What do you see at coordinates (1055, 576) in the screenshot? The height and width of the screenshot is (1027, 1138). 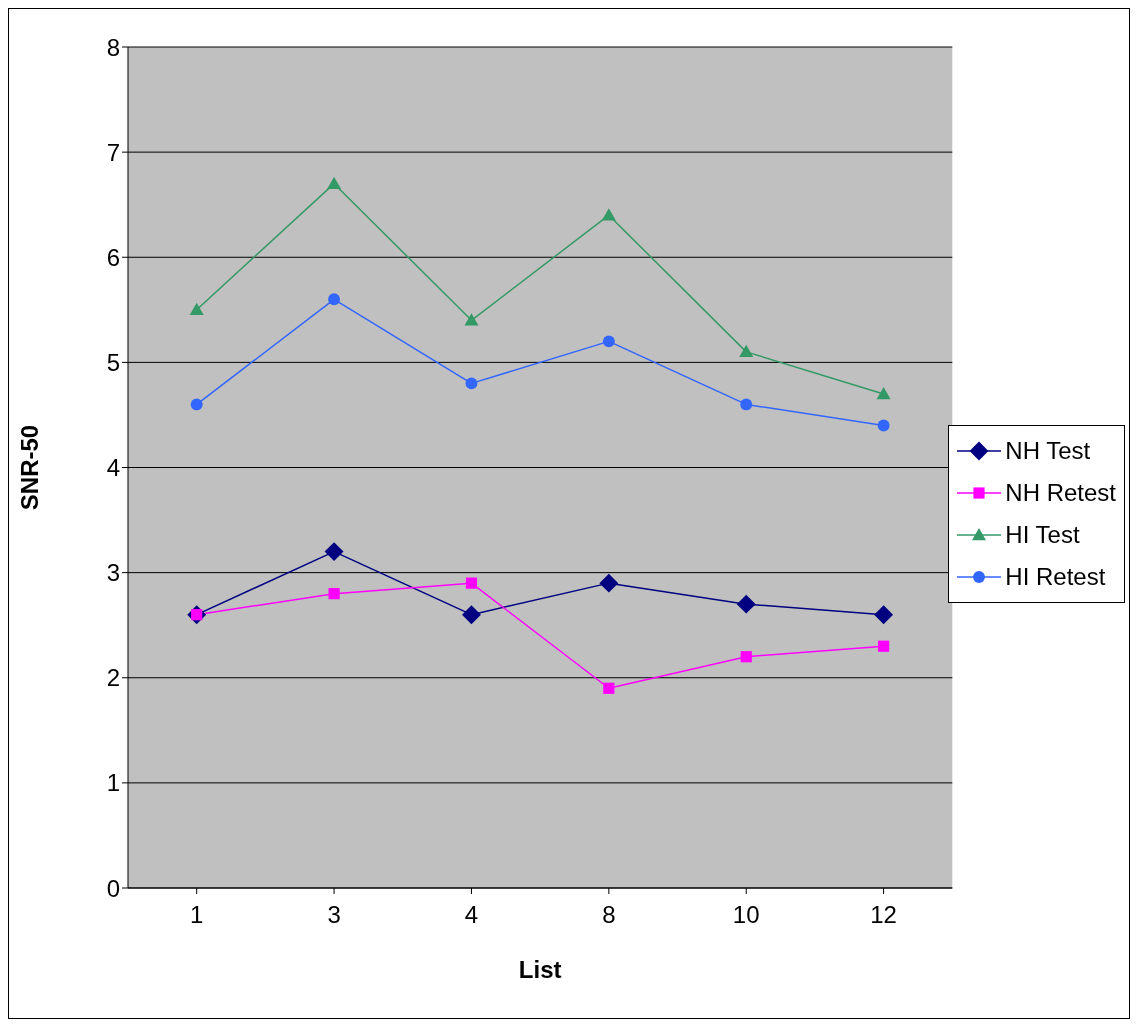 I see `legend-label: HI Retest` at bounding box center [1055, 576].